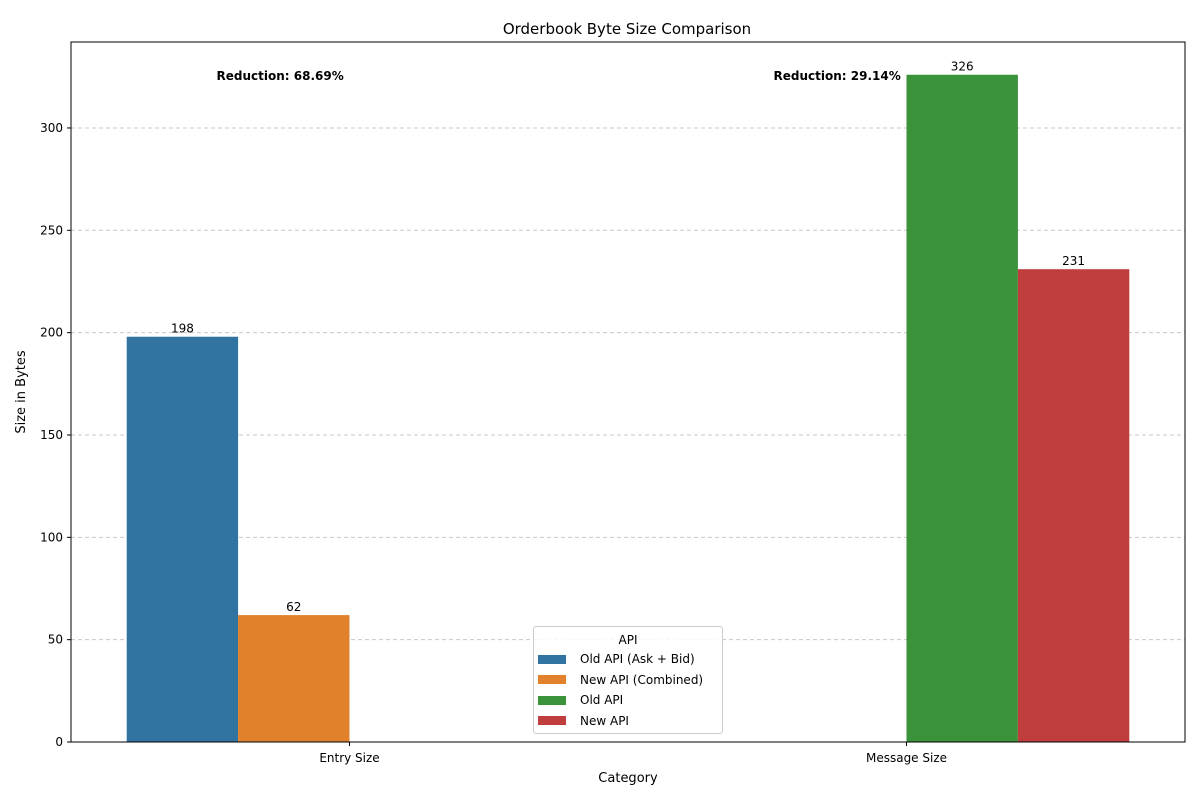 Image resolution: width=1200 pixels, height=800 pixels. What do you see at coordinates (280, 76) in the screenshot?
I see `reduction-annotation: Reduction: 68.69%` at bounding box center [280, 76].